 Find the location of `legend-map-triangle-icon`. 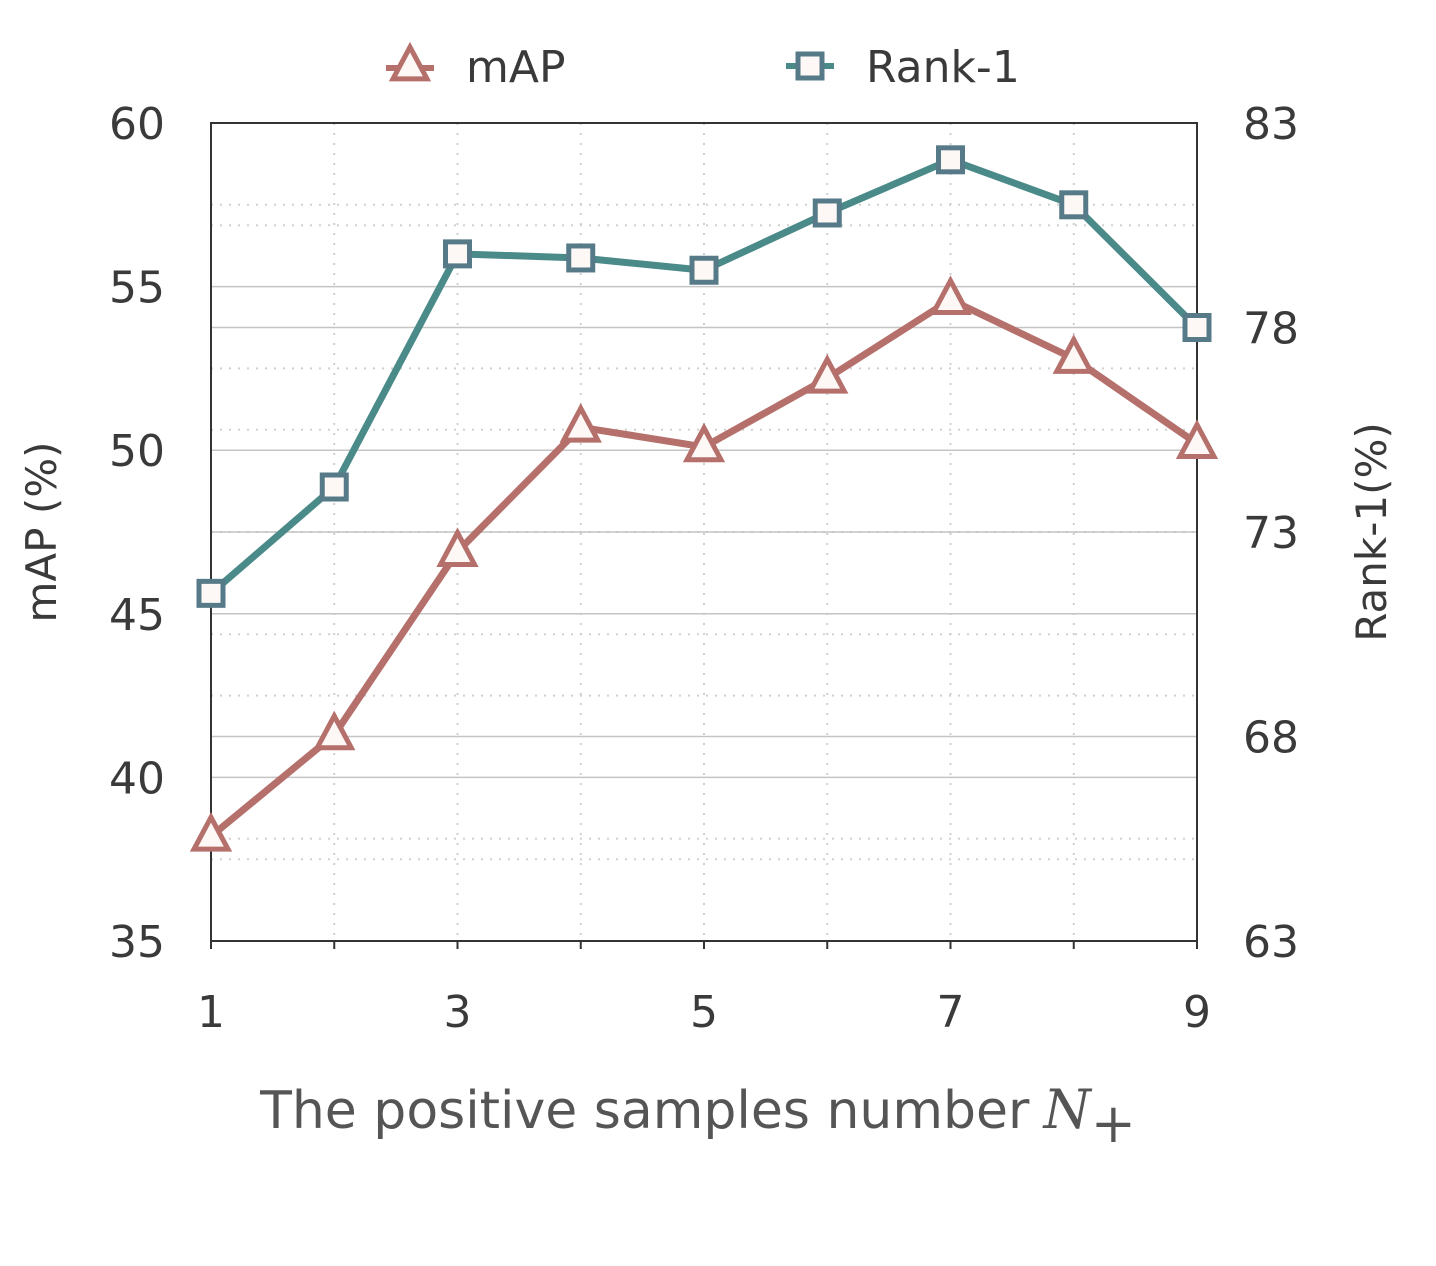

legend-map-triangle-icon is located at coordinates (410, 61).